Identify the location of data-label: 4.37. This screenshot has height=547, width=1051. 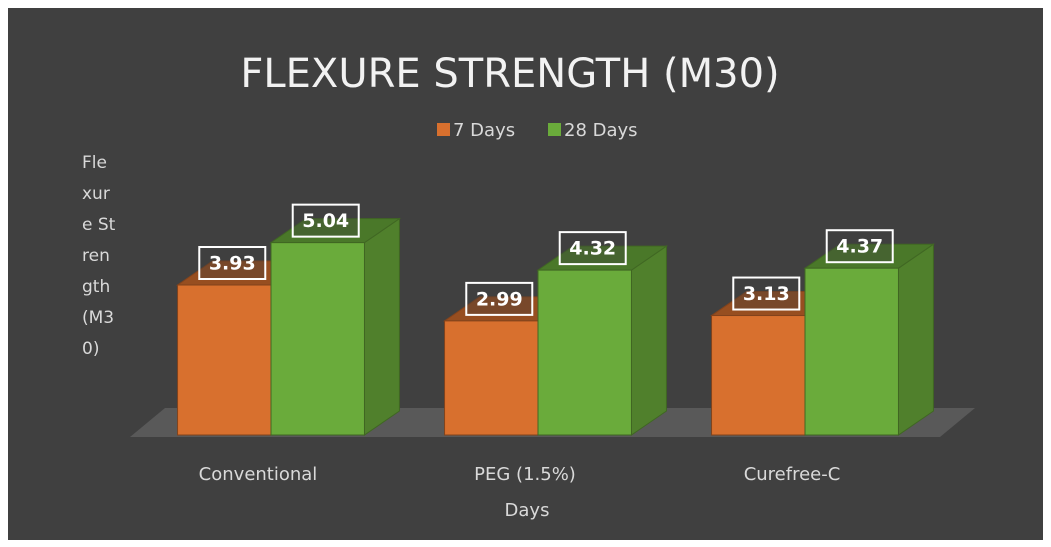
(859, 247).